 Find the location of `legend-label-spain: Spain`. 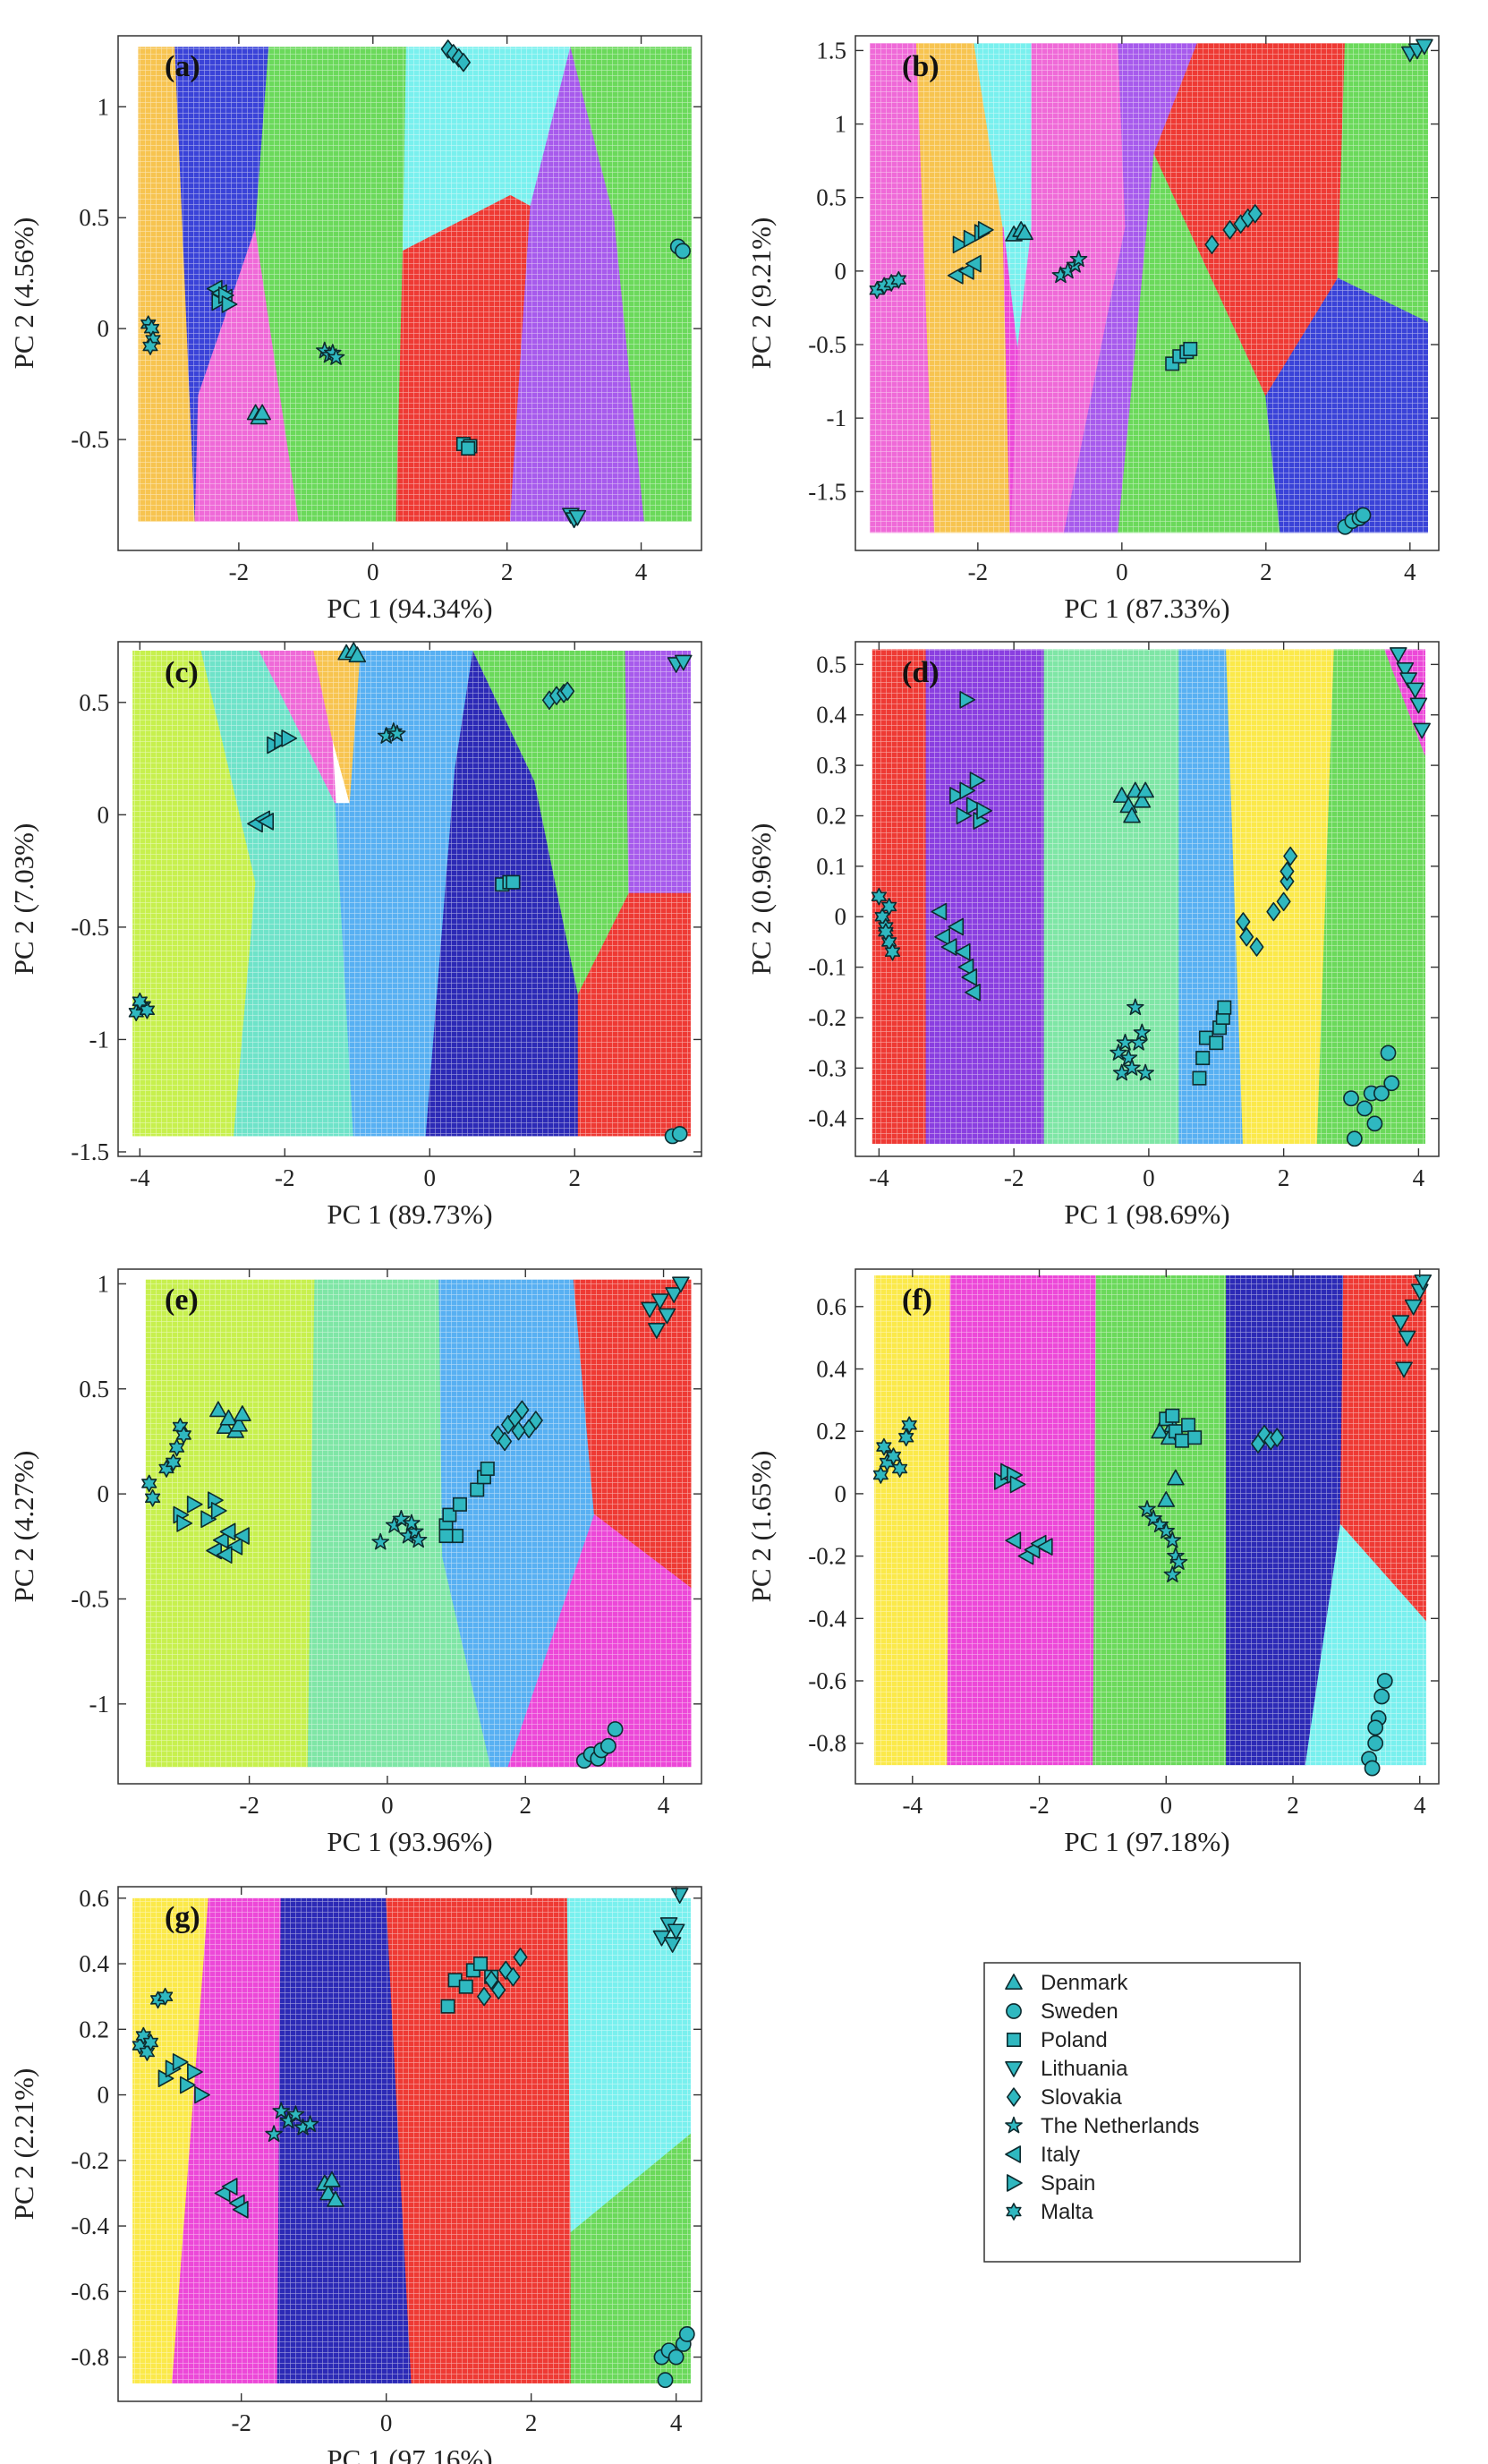

legend-label-spain: Spain is located at coordinates (1068, 2183).